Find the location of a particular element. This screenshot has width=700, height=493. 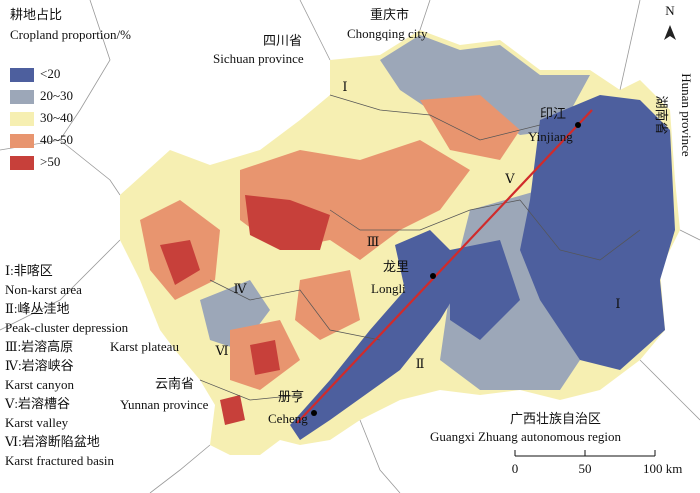

zone-name-en: Karst plateau is located at coordinates (144, 346).